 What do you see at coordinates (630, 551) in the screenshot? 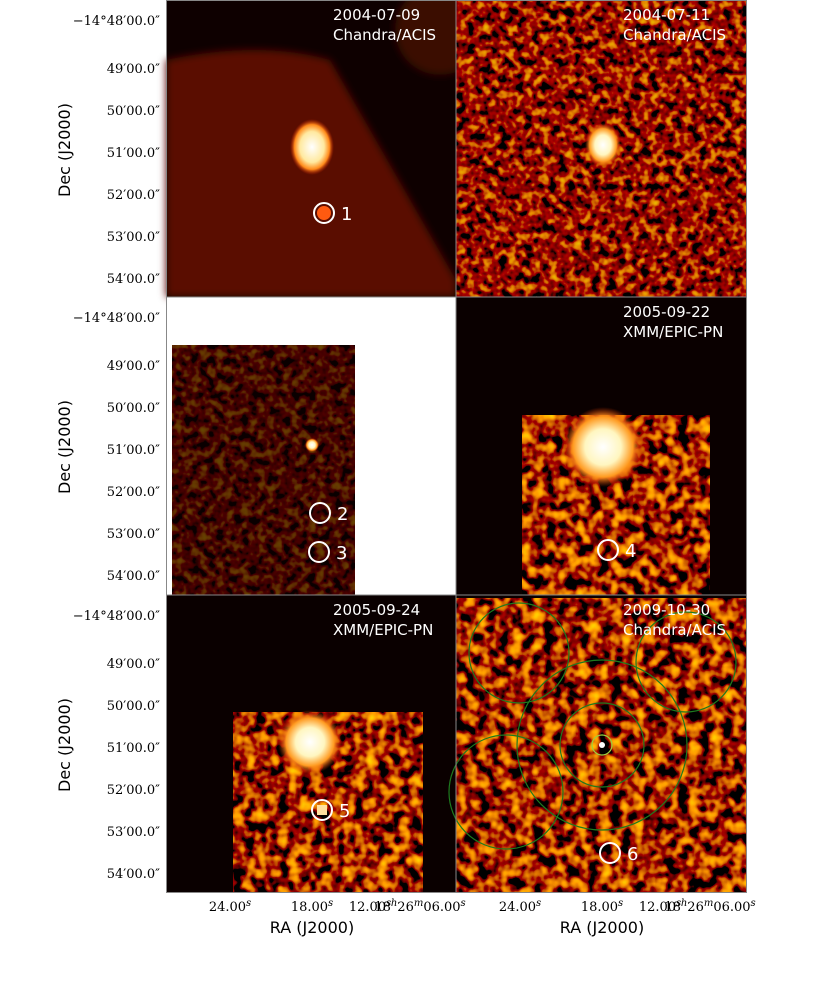
I see `source-label: 4` at bounding box center [630, 551].